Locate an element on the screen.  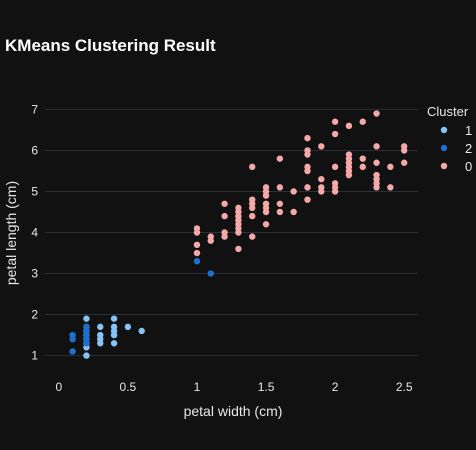
y-tick-label: 4 is located at coordinates (34, 233).